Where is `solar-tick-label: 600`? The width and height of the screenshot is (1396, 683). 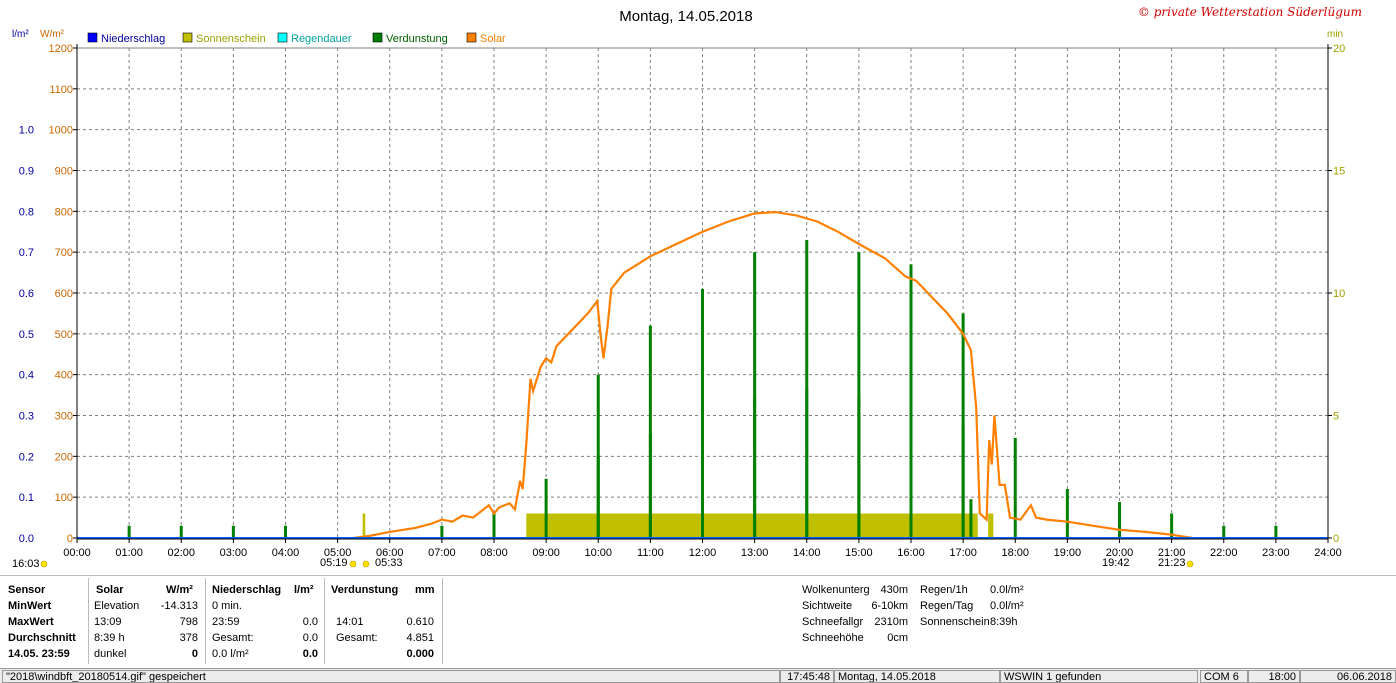 solar-tick-label: 600 is located at coordinates (64, 294).